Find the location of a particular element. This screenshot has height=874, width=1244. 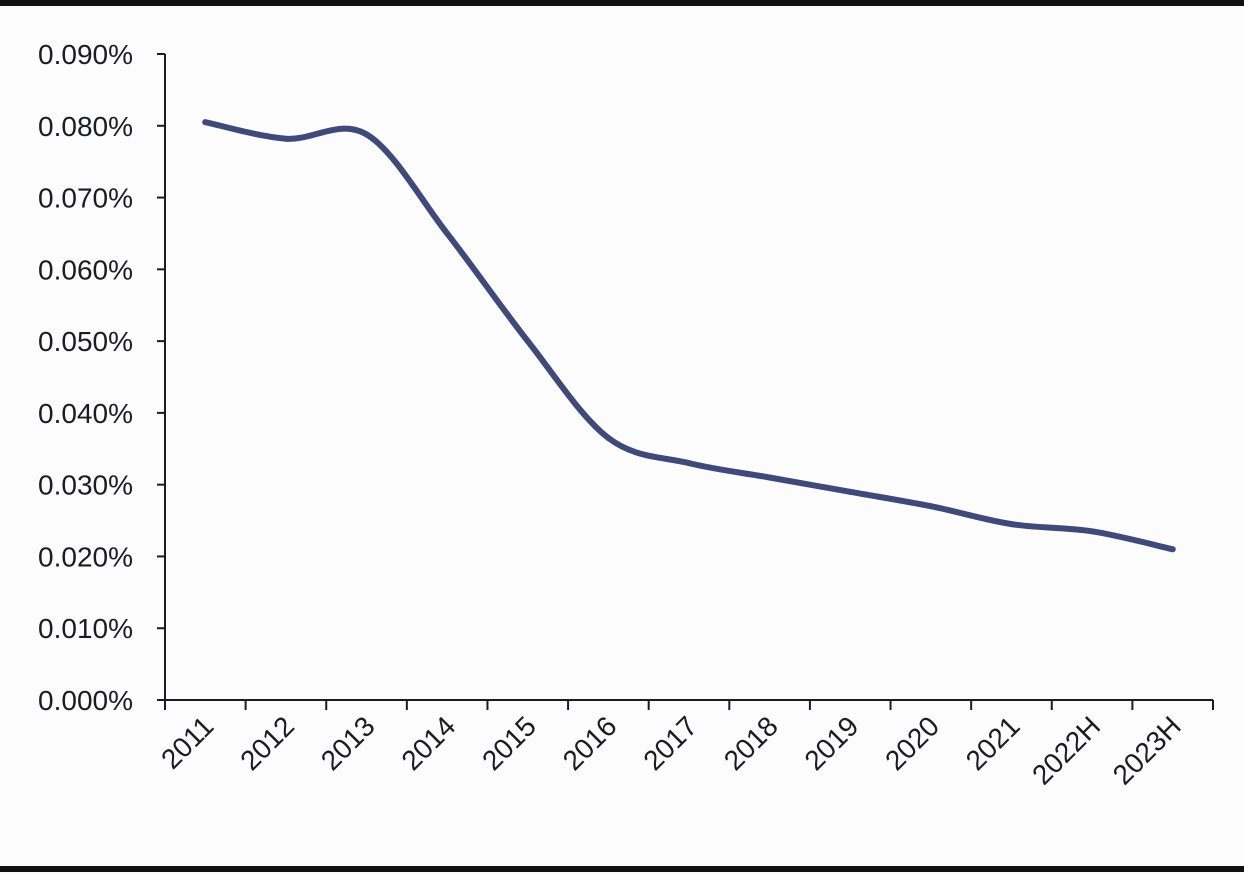

x-tick-label: 2012 is located at coordinates (267, 743).